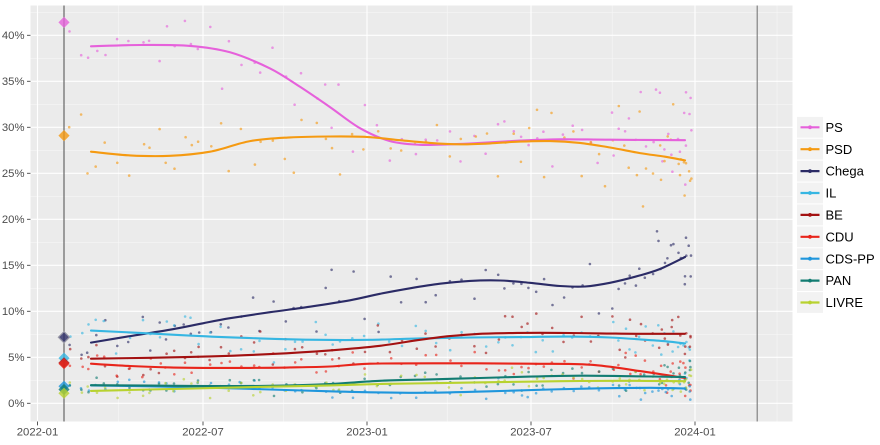 The height and width of the screenshot is (445, 880). I want to click on svg-text: PSD, so click(839, 149).